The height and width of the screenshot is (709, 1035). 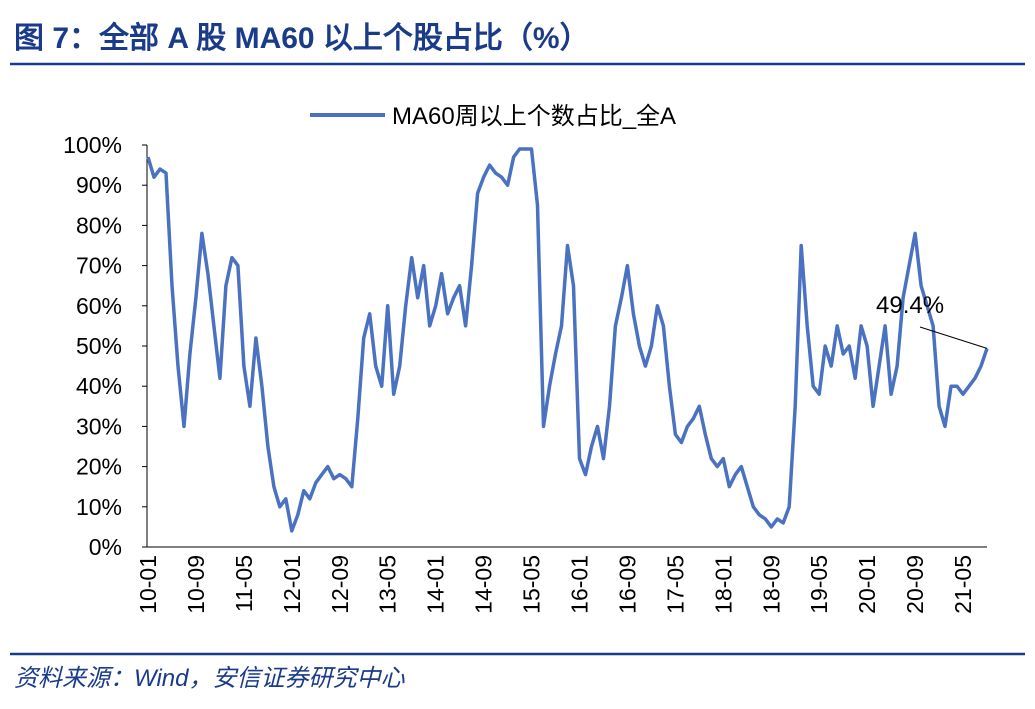 I want to click on y-tick-label: 10%, so click(x=99, y=507).